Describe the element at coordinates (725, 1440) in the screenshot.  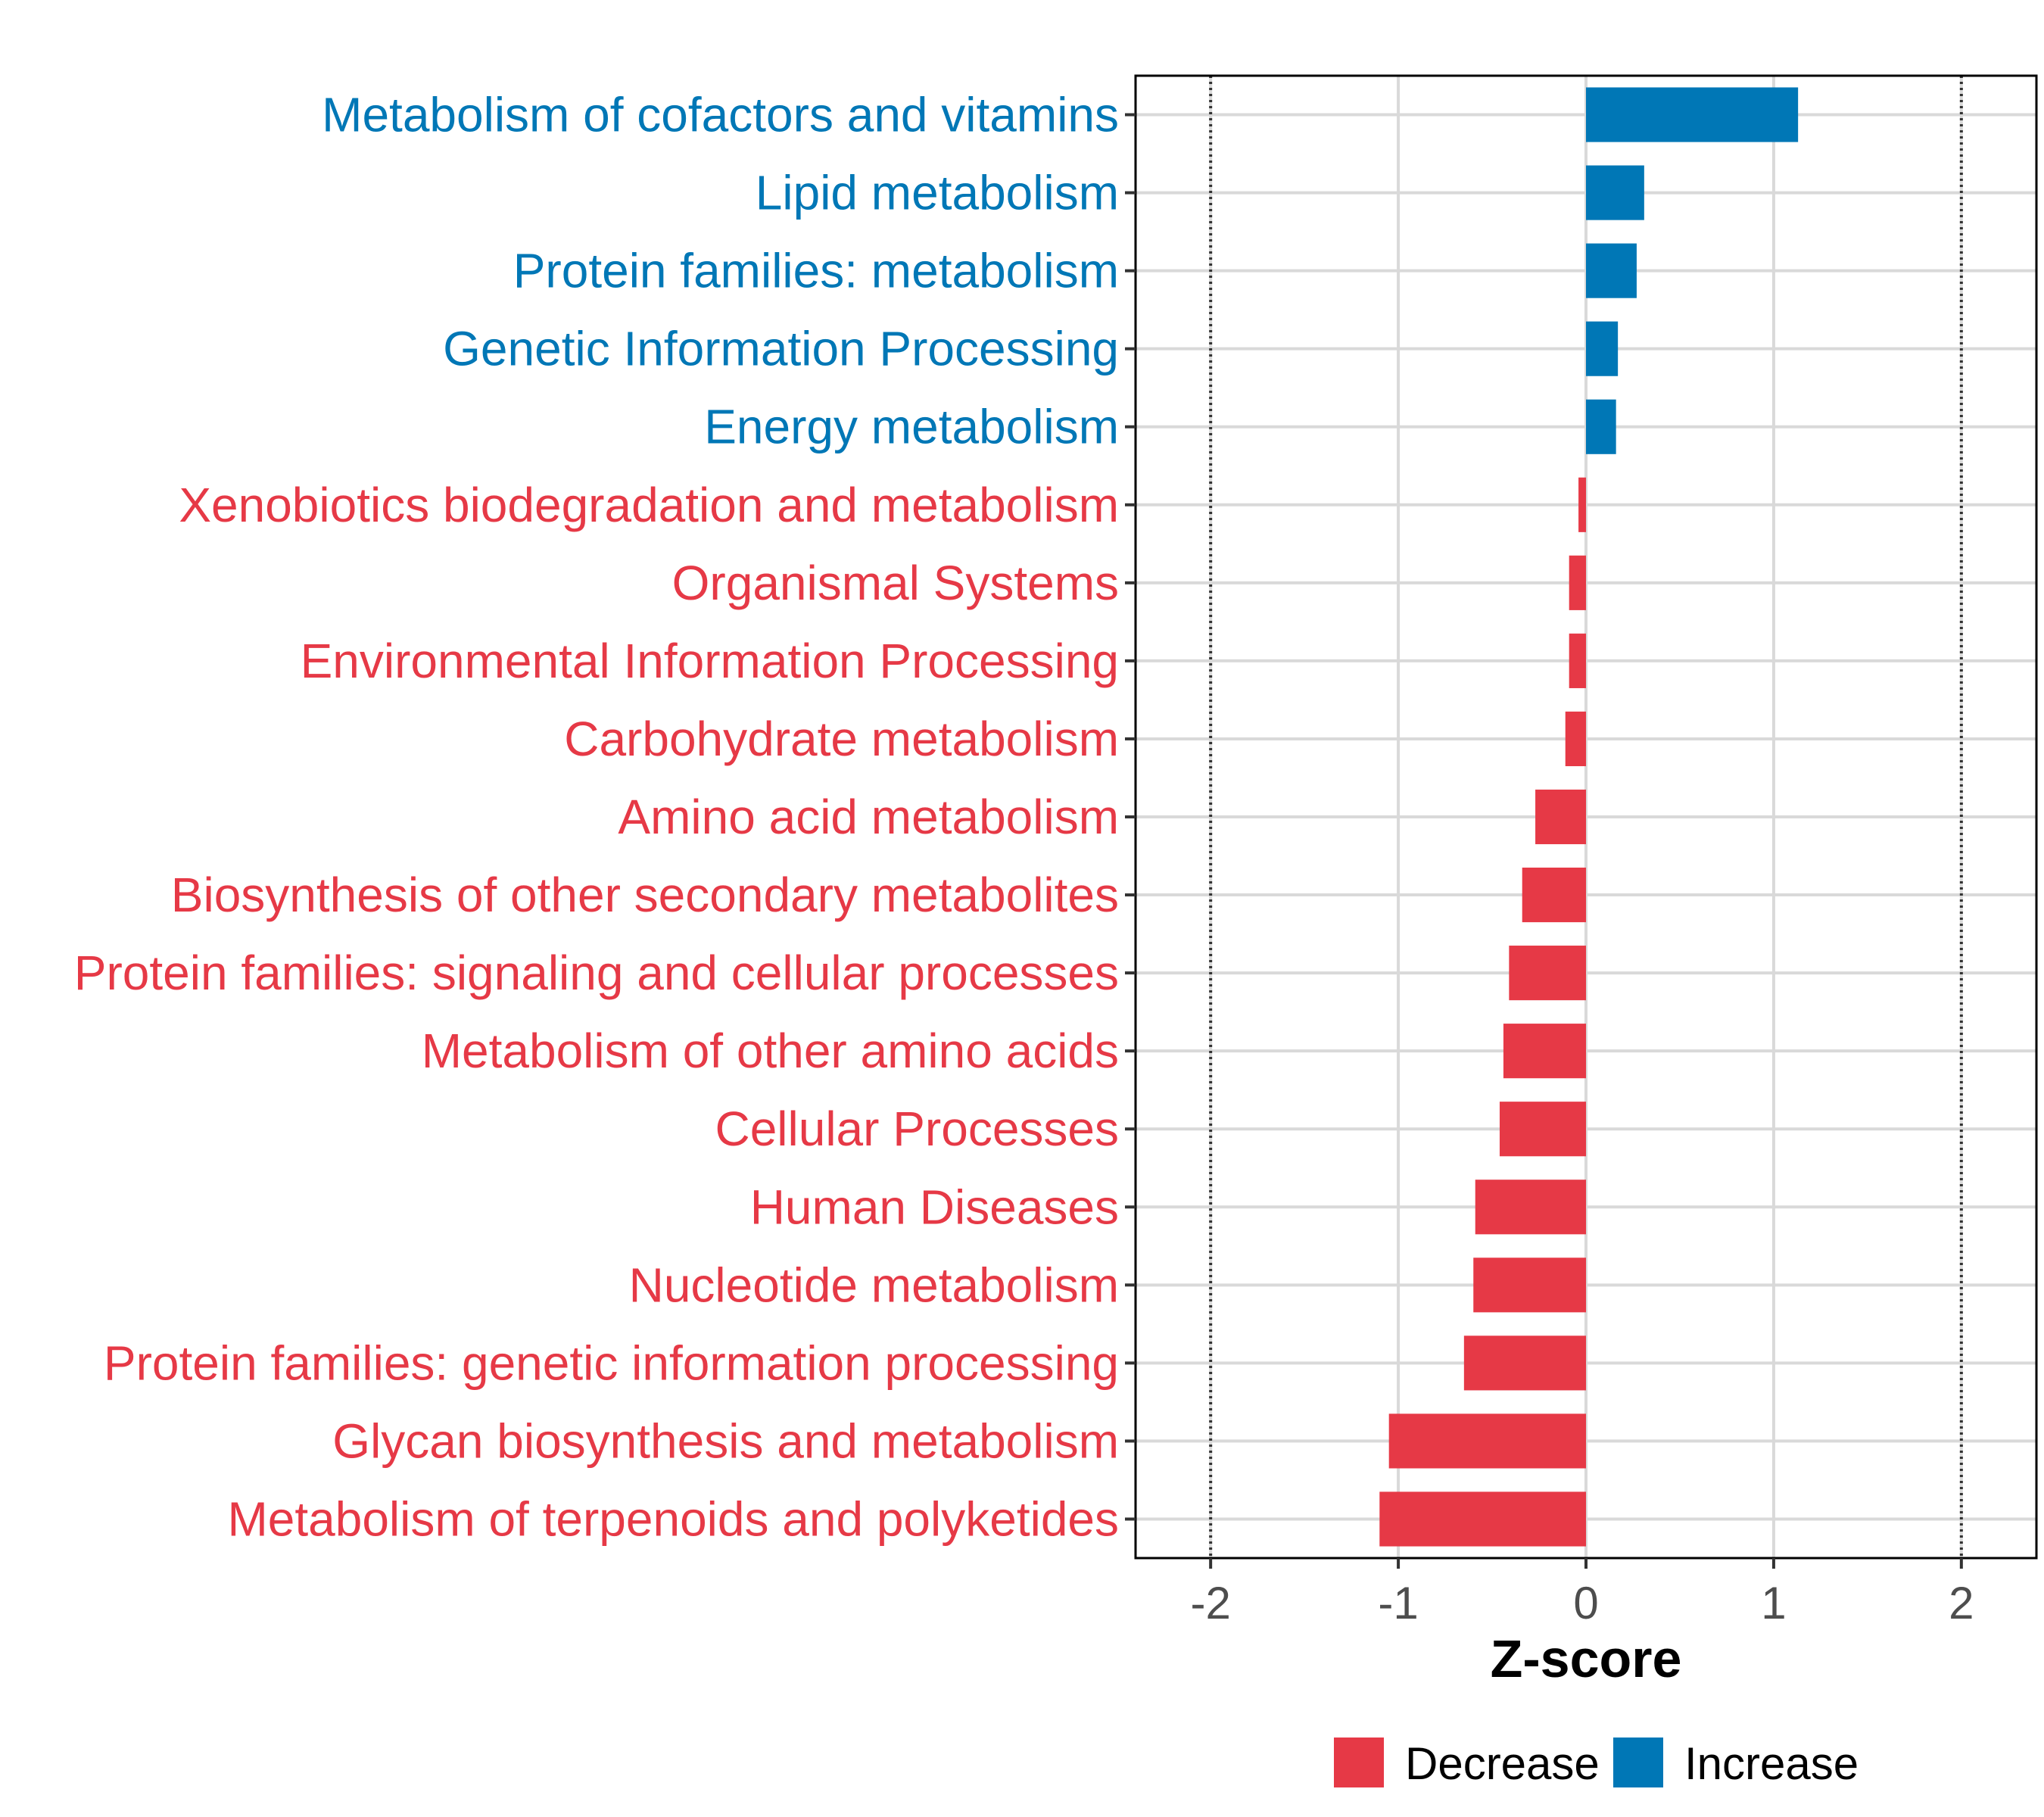
I see `y-tick-label: Glycan biosynthesis and metabolism` at that location.